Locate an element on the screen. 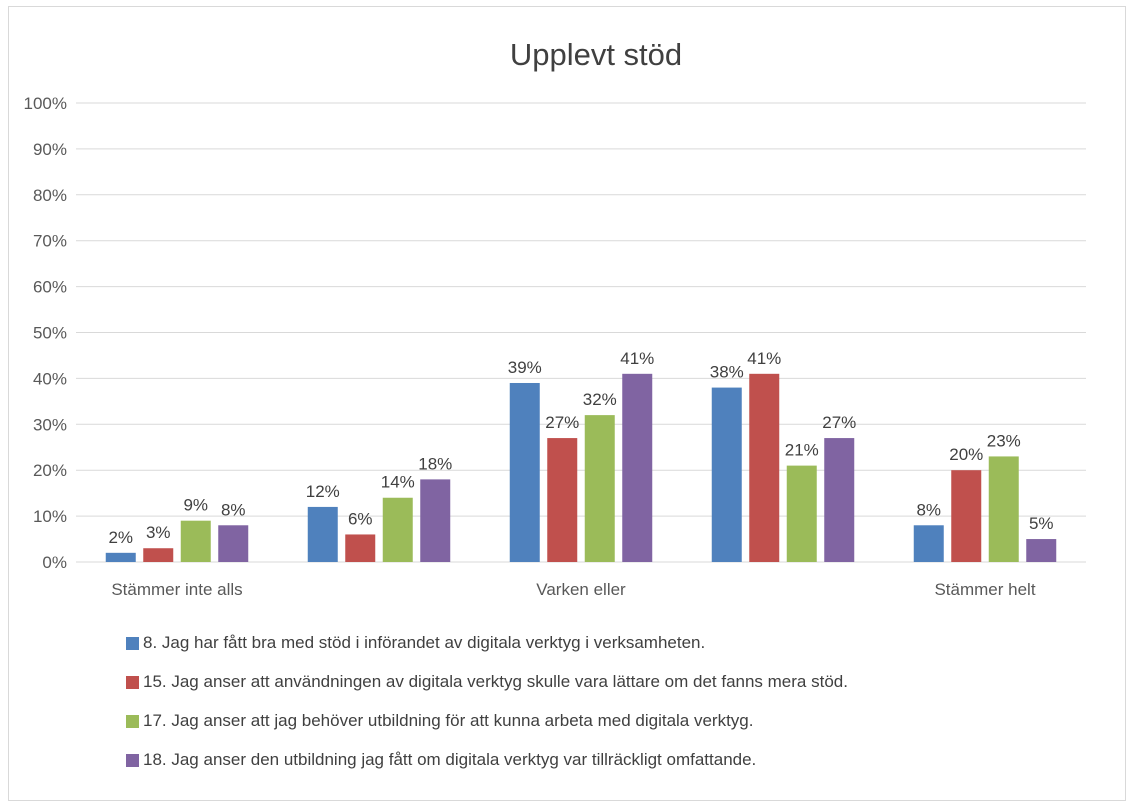  x-tick-label: Stämmer helt is located at coordinates (984, 589).